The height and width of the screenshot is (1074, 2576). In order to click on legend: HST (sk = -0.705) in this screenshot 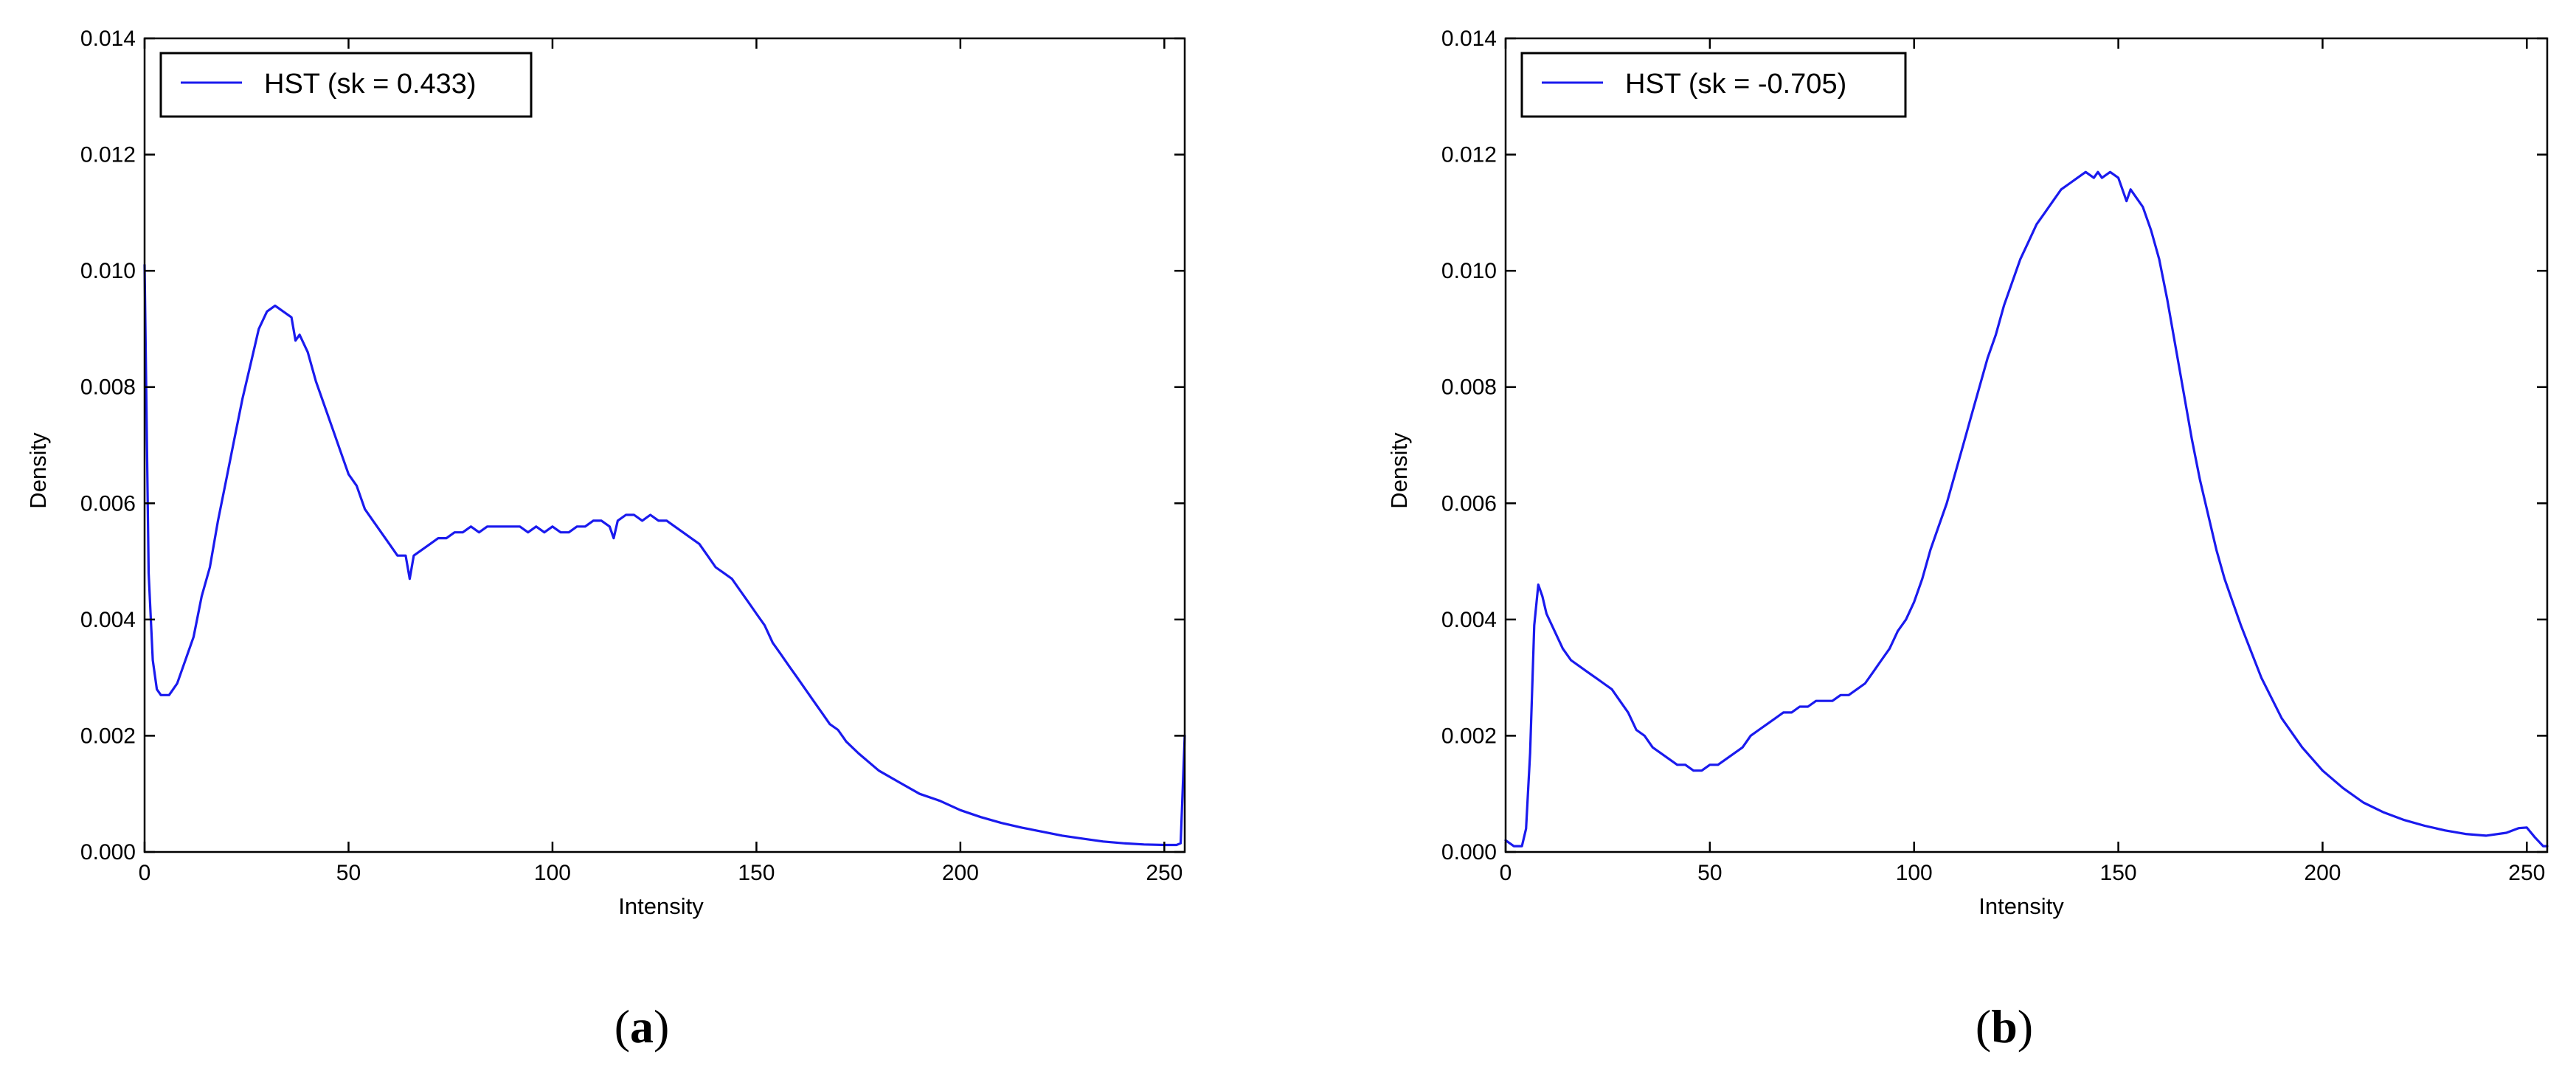, I will do `click(1714, 85)`.